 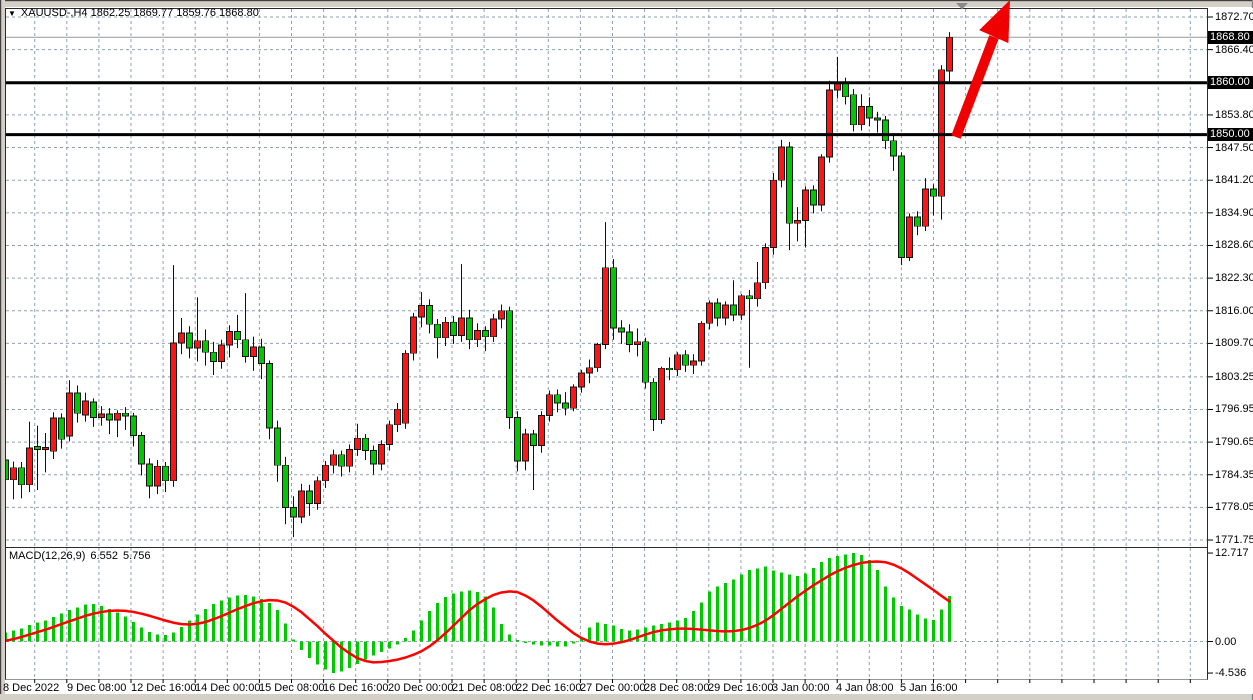 What do you see at coordinates (356, 688) in the screenshot?
I see `time-axis-label: 16 Dec 16:00` at bounding box center [356, 688].